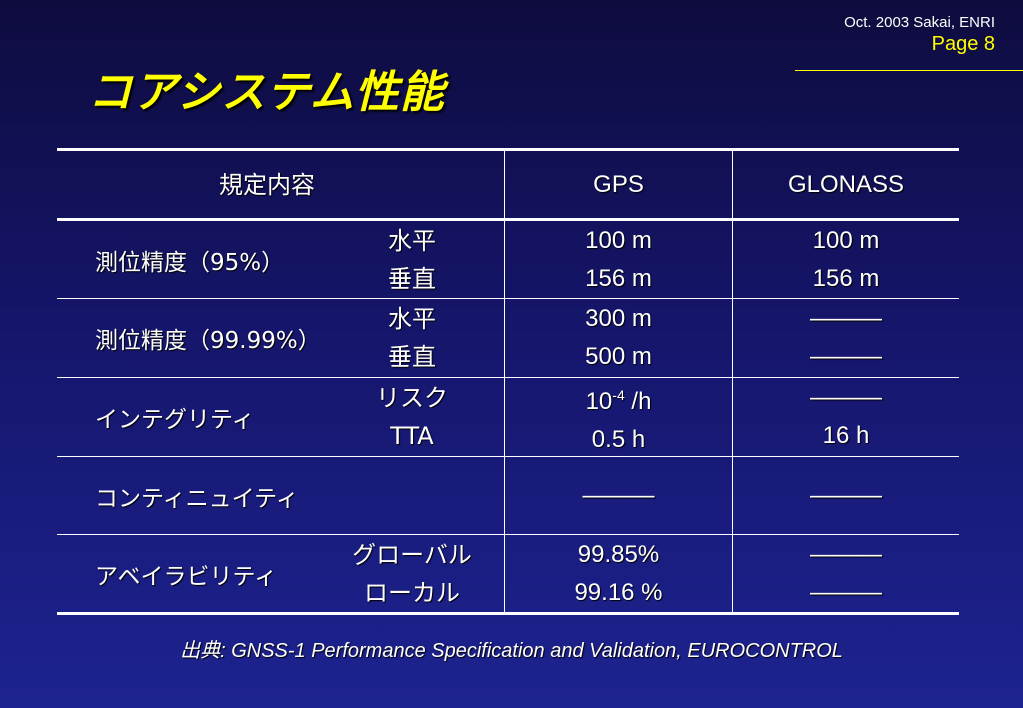 The image size is (1023, 708). Describe the element at coordinates (618, 184) in the screenshot. I see `header-gps: GPS` at that location.